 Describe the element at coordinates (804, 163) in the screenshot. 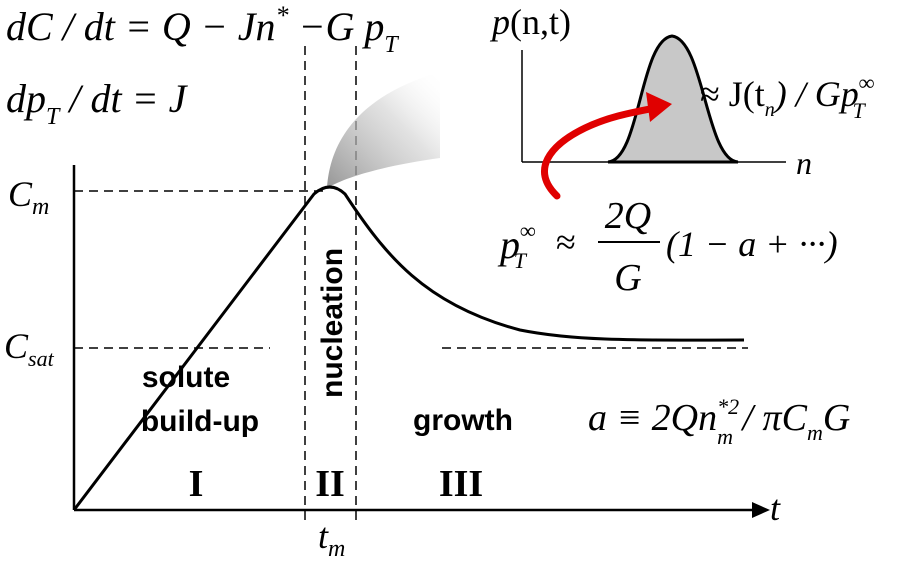

I see `inset-x-label: n` at that location.